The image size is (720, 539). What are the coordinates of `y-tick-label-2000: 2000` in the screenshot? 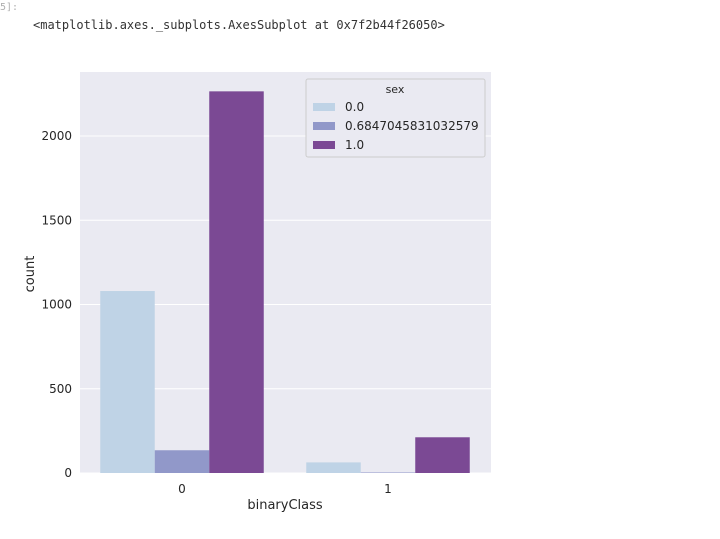 It's located at (56, 136).